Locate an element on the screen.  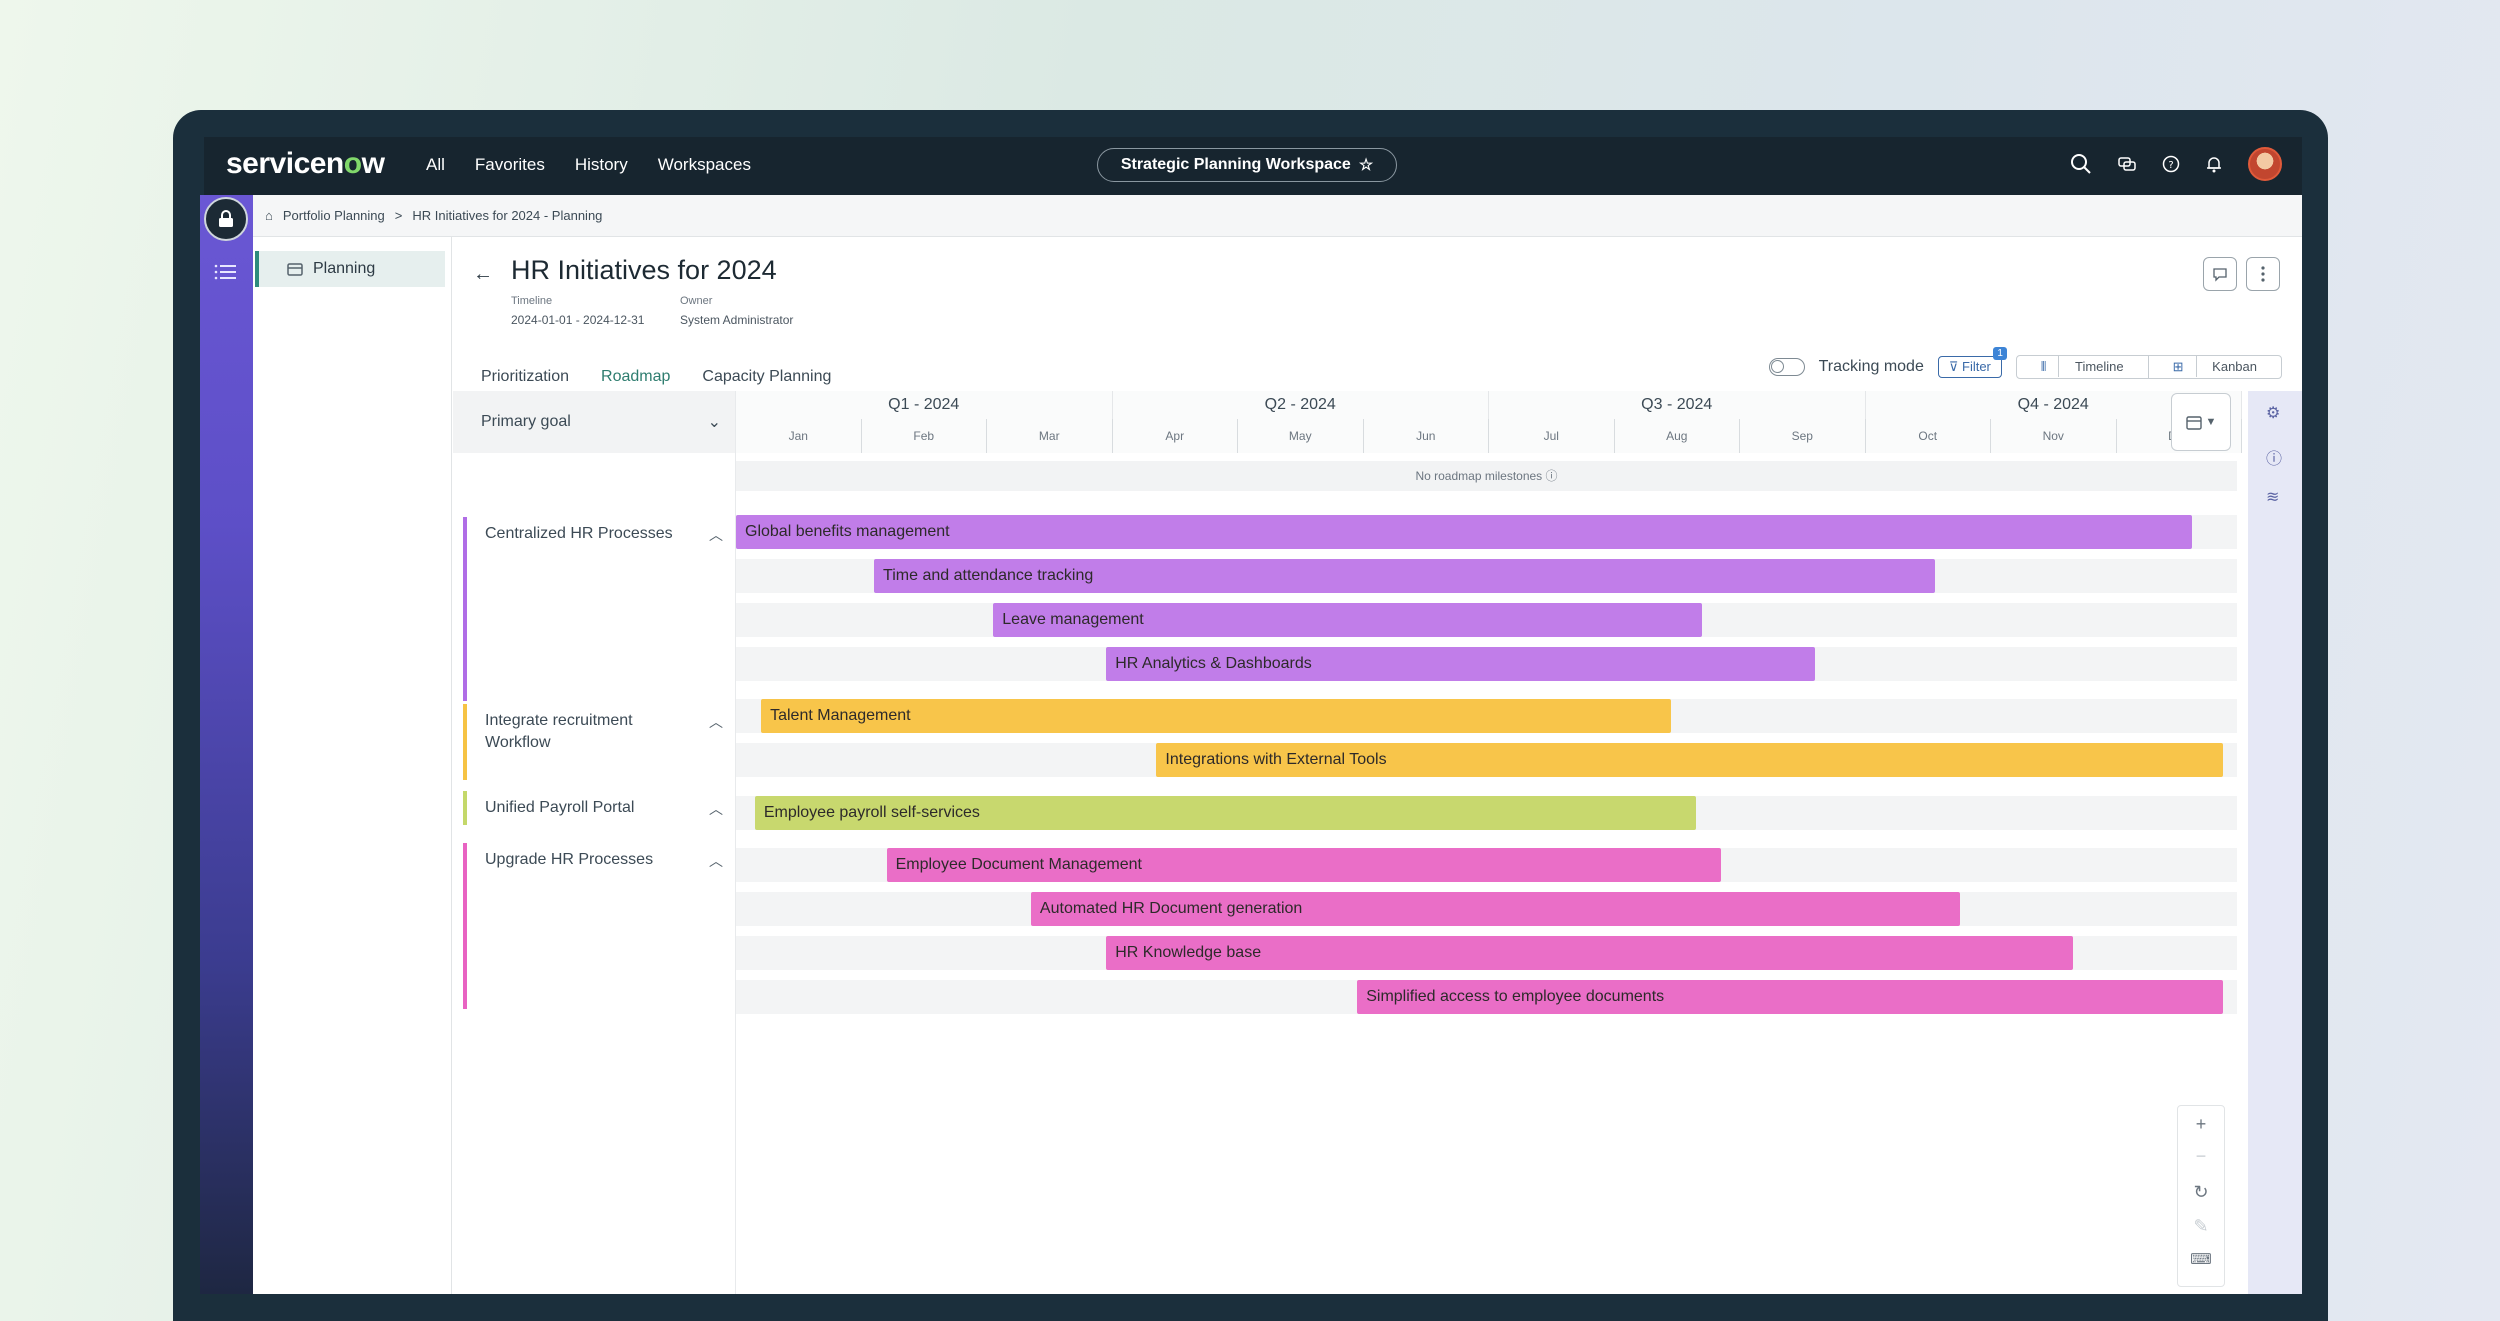
settings-icon: ⚙ is located at coordinates (2273, 413).